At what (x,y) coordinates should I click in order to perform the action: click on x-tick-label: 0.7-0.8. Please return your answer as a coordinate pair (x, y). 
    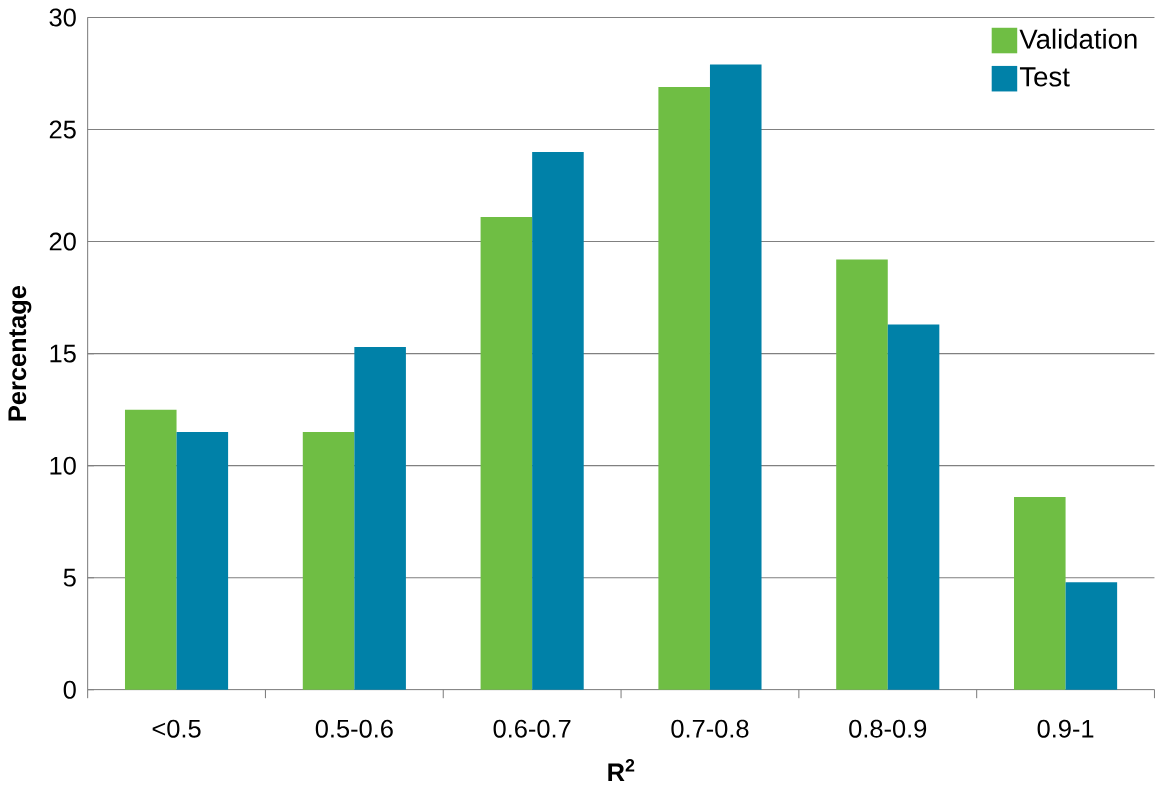
    Looking at the image, I should click on (710, 728).